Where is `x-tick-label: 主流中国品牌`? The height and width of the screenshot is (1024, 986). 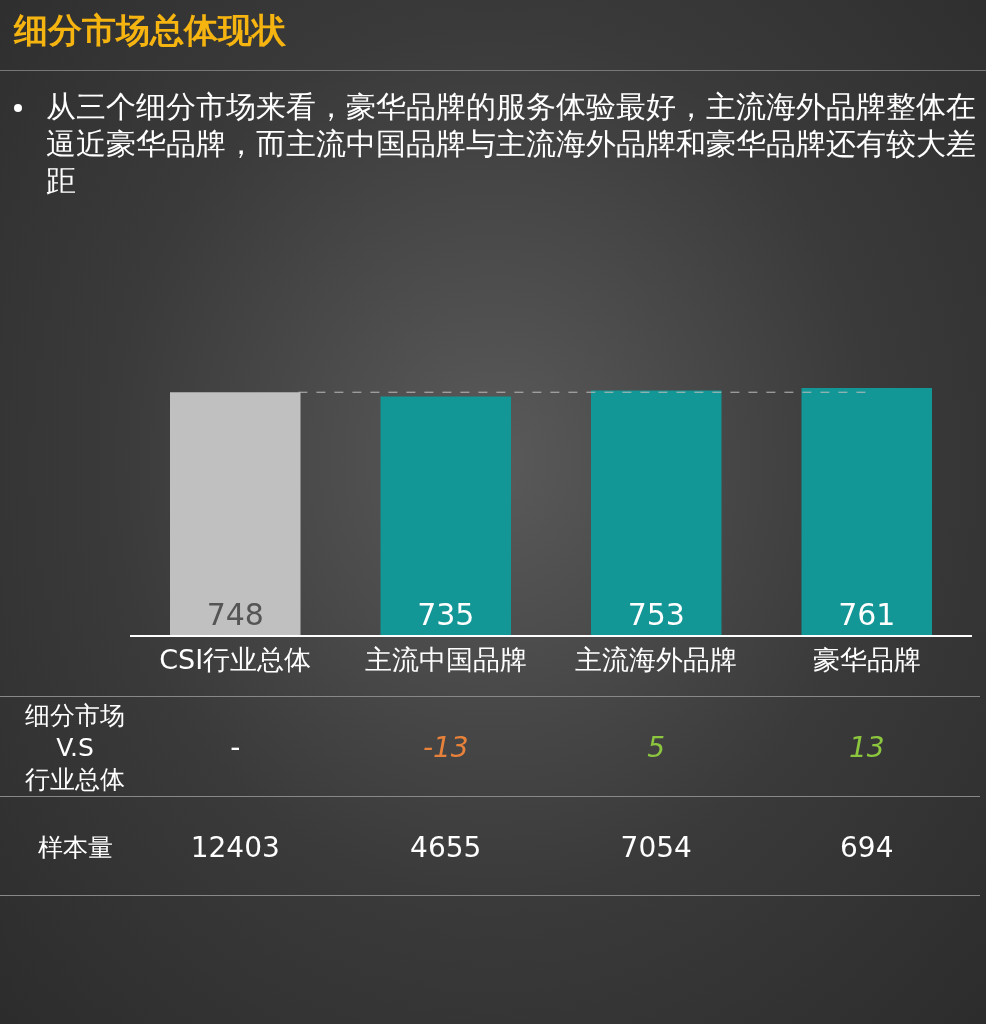
x-tick-label: 主流中国品牌 is located at coordinates (445, 660).